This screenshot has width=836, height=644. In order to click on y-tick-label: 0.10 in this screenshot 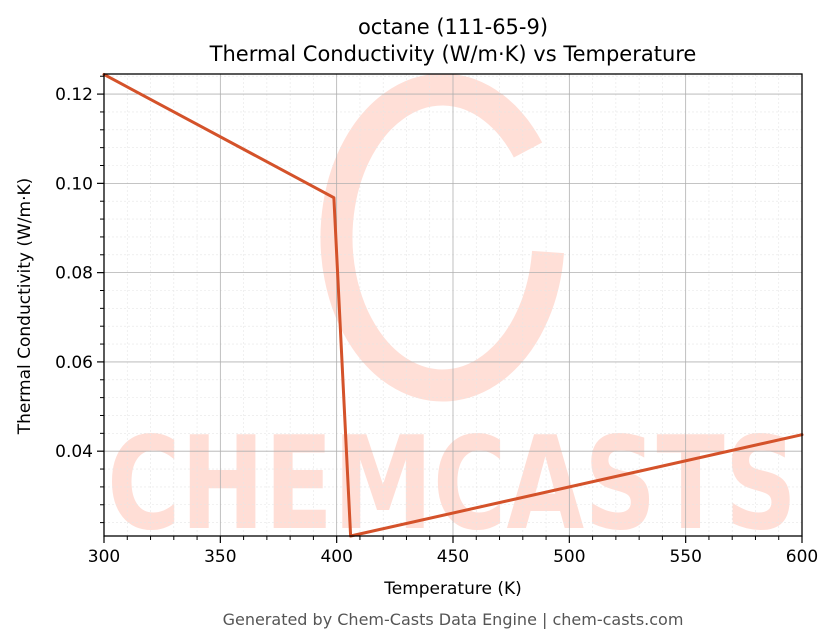, I will do `click(74, 184)`.